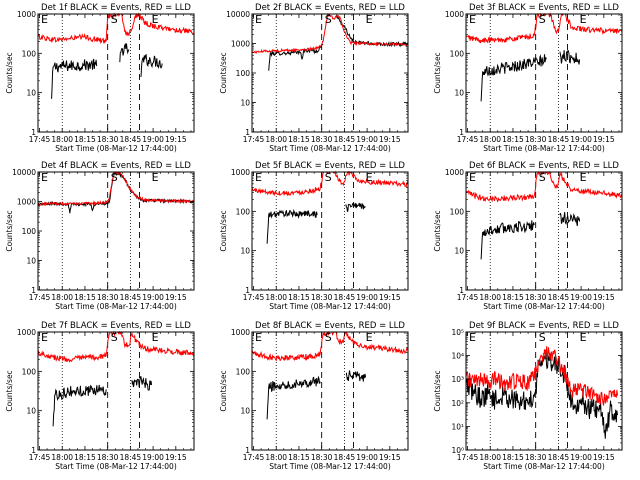 Image resolution: width=640 pixels, height=480 pixels. What do you see at coordinates (457, 403) in the screenshot?
I see `y-tick-label: 10²` at bounding box center [457, 403].